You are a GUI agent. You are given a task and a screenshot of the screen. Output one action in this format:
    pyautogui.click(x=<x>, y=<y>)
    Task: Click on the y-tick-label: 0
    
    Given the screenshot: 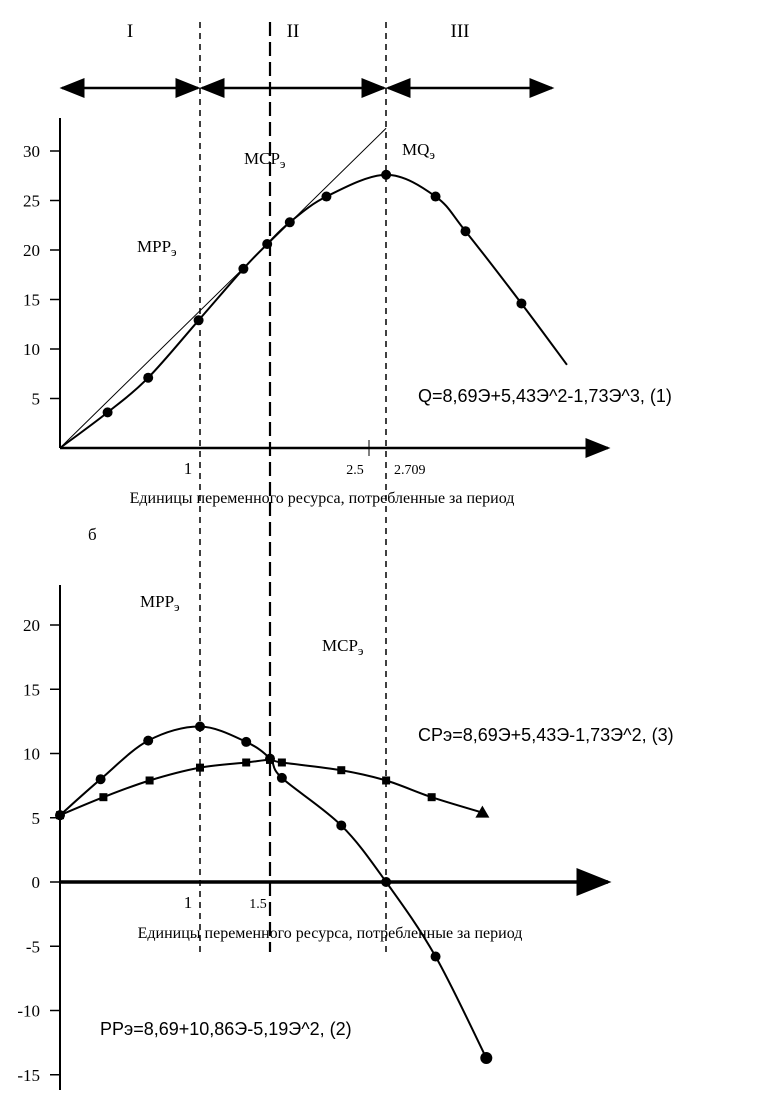 What is the action you would take?
    pyautogui.click(x=36, y=882)
    